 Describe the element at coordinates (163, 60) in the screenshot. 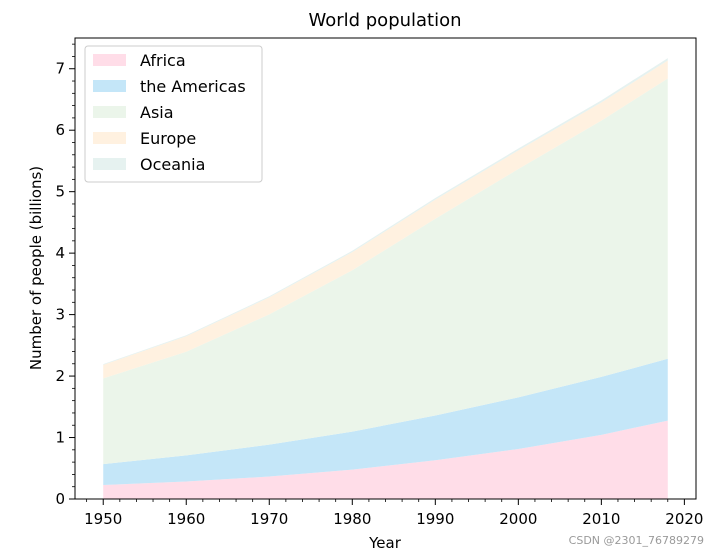

I see `legend-label: Africa` at that location.